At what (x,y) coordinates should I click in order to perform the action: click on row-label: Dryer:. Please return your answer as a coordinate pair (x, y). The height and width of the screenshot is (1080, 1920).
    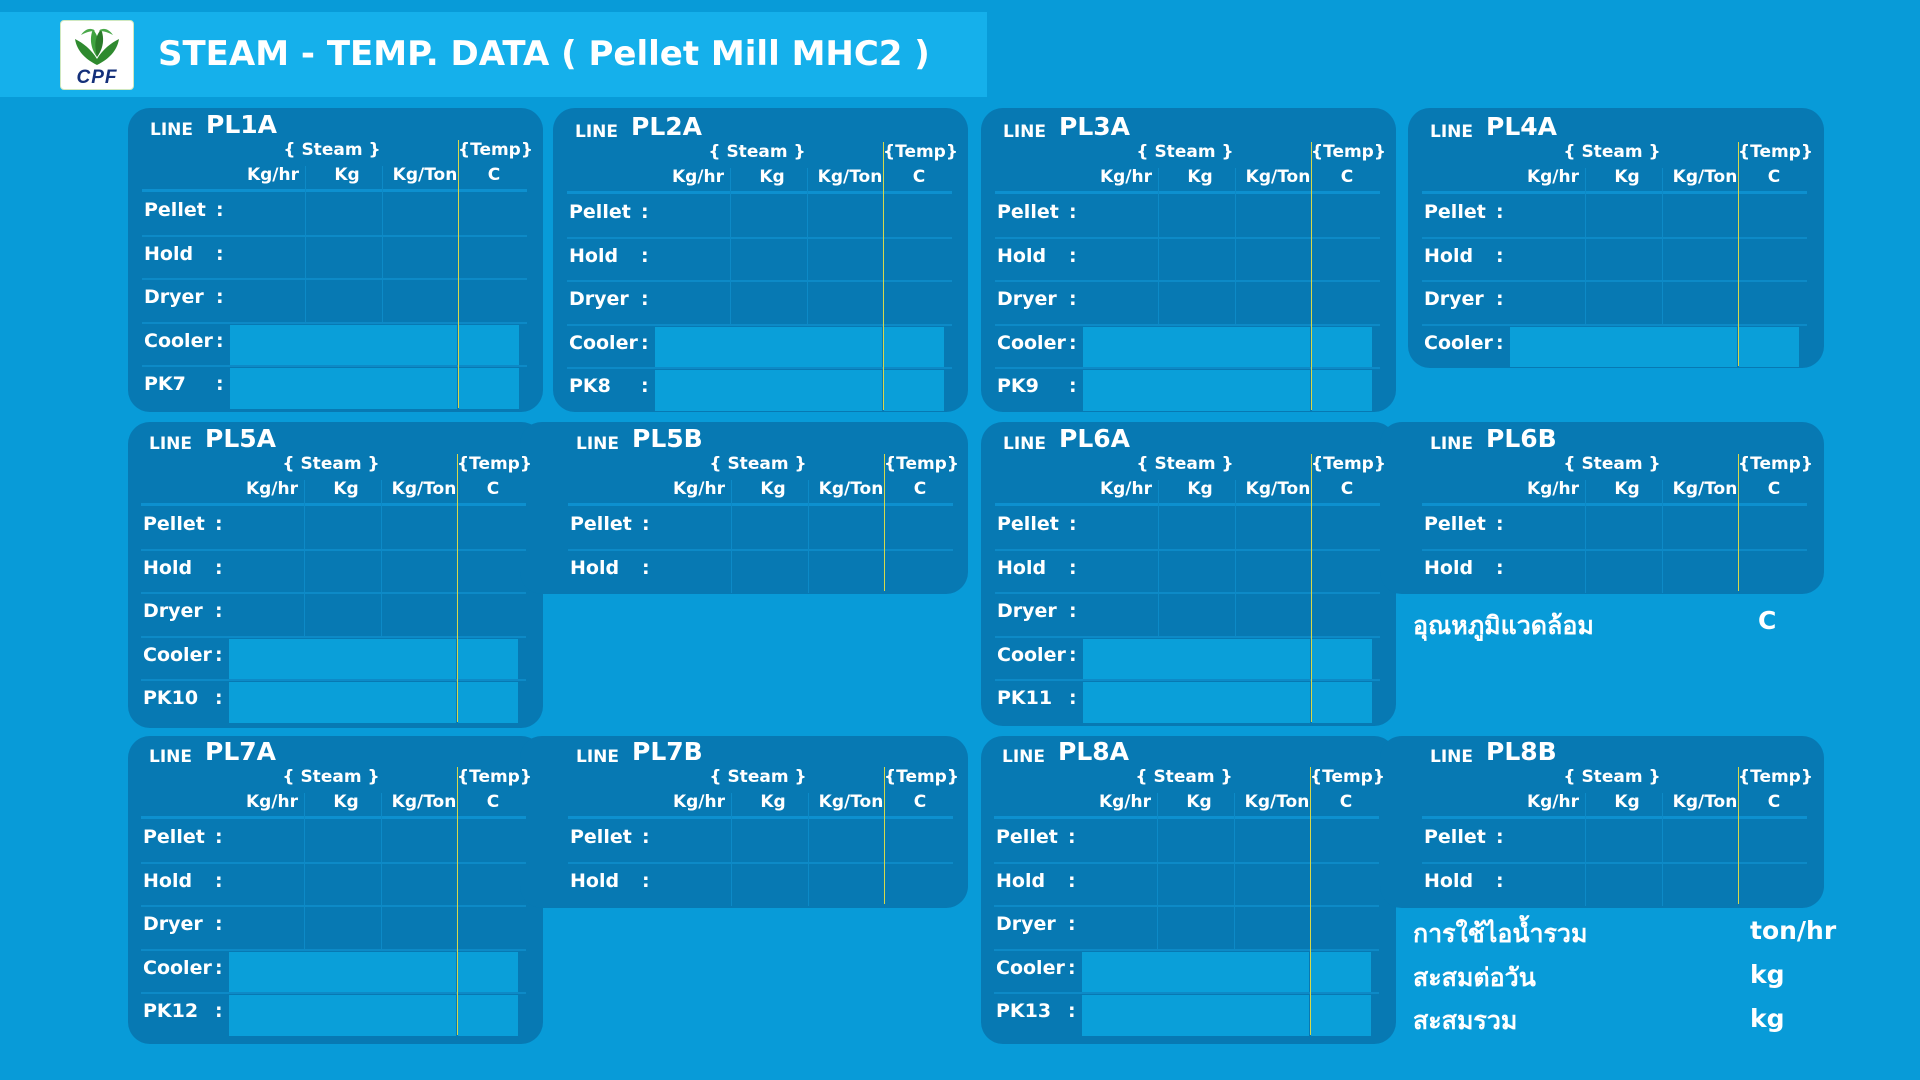
    Looking at the image, I should click on (1037, 611).